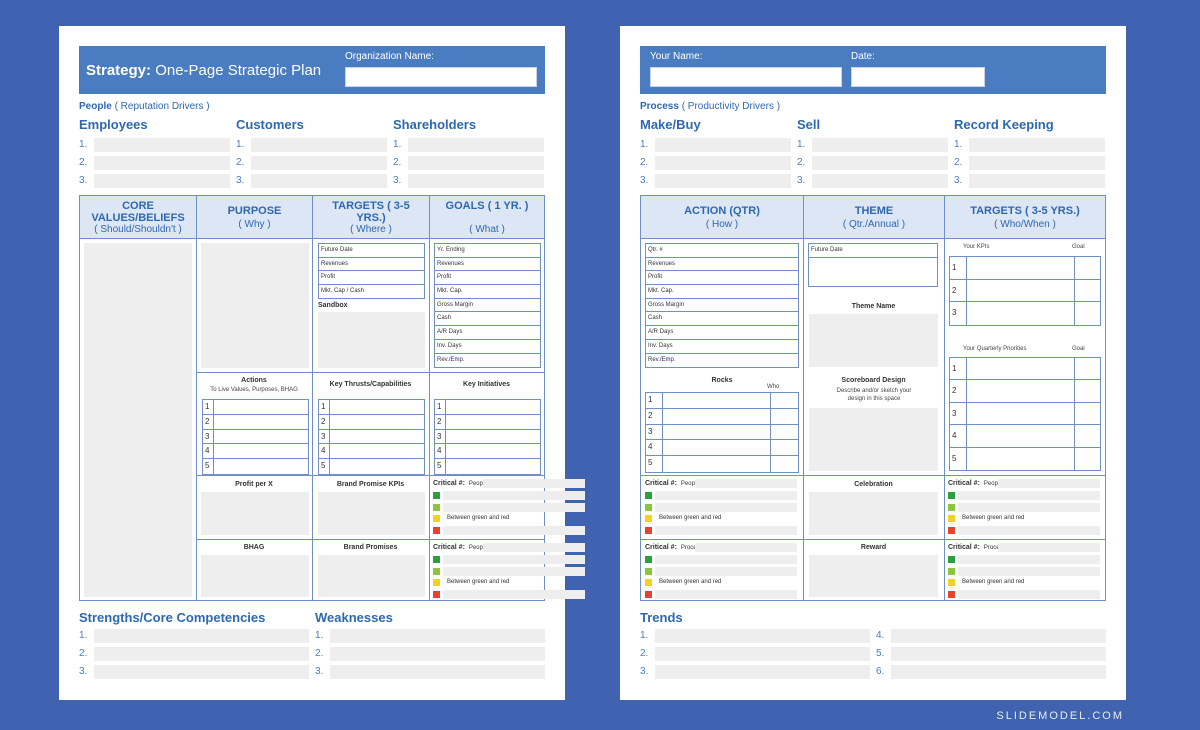 This screenshot has width=1200, height=730. What do you see at coordinates (371, 576) in the screenshot?
I see `brand-promises-area` at bounding box center [371, 576].